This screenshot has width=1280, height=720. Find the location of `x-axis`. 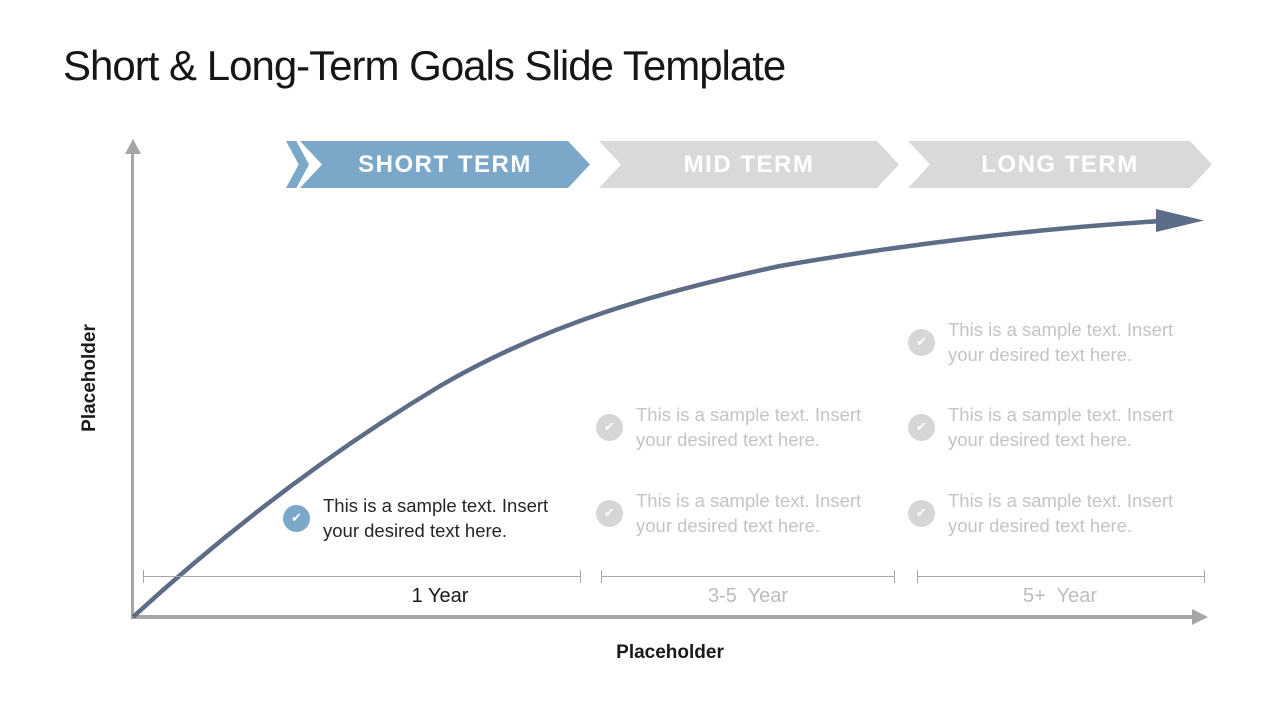

x-axis is located at coordinates (661, 617).